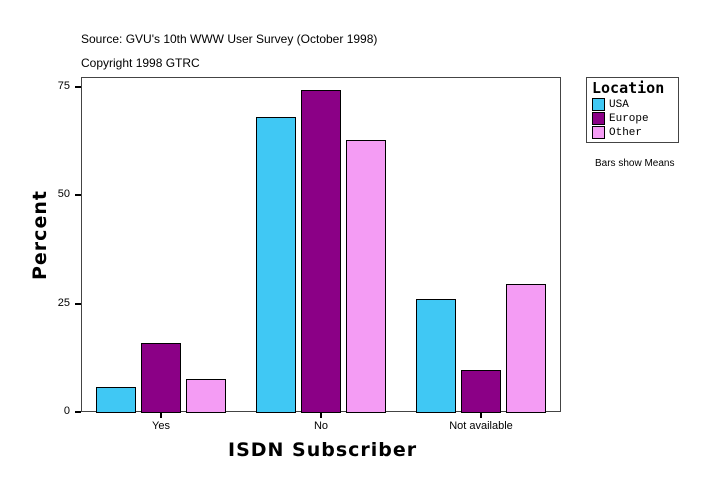  Describe the element at coordinates (323, 450) in the screenshot. I see `x-axis-title: ISDN Subscriber` at that location.